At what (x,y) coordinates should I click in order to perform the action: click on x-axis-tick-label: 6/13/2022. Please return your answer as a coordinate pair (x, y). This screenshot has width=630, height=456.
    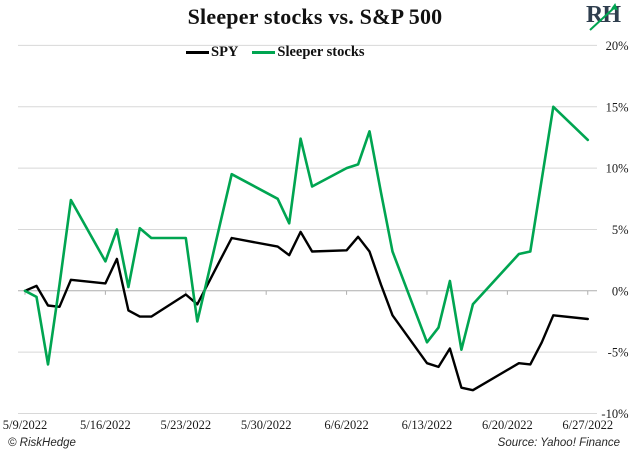
    Looking at the image, I should click on (427, 425).